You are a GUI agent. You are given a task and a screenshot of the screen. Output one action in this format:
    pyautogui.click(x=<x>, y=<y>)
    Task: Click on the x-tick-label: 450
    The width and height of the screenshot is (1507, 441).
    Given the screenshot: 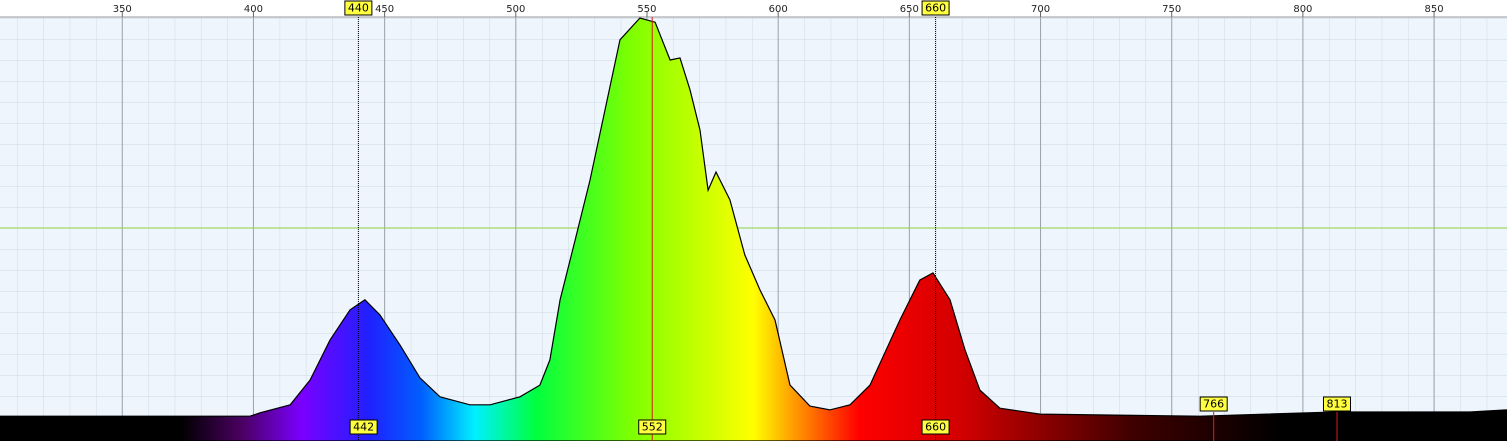 What is the action you would take?
    pyautogui.click(x=384, y=9)
    